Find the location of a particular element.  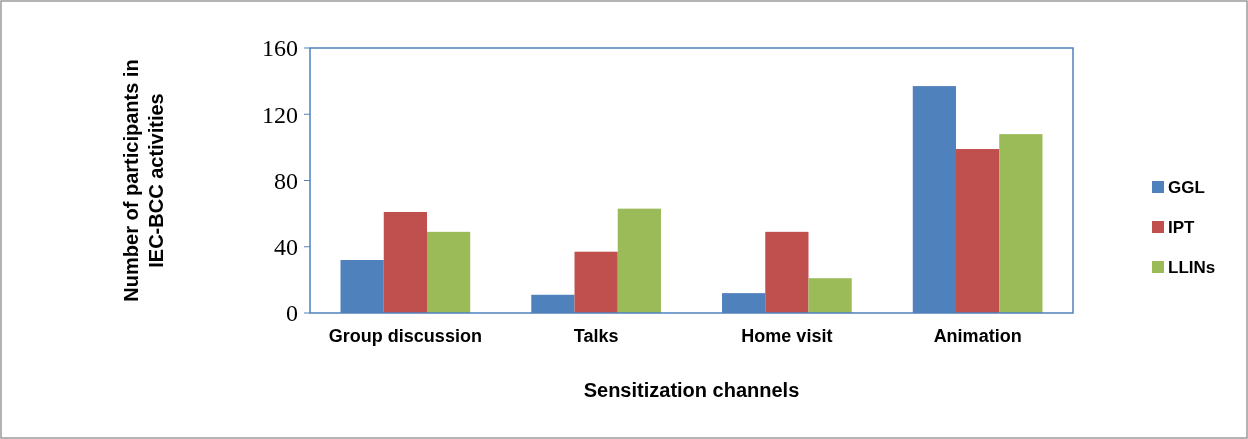

y-tick-label: 160 is located at coordinates (280, 48).